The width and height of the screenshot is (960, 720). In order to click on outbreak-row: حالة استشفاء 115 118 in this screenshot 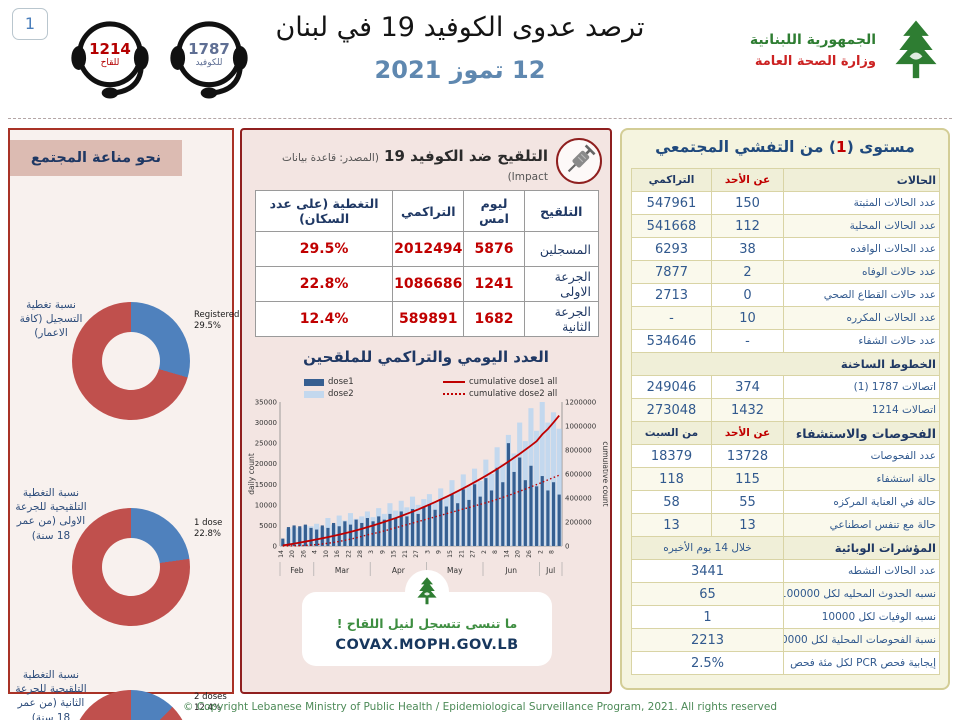, I will do `click(785, 479)`.